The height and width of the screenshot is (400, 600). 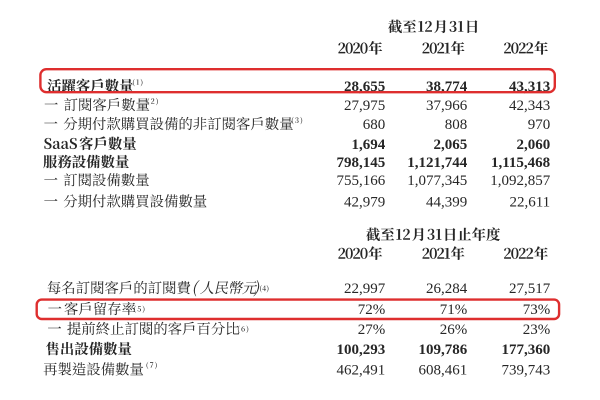 What do you see at coordinates (364, 106) in the screenshot?
I see `svg-text: 27,975` at bounding box center [364, 106].